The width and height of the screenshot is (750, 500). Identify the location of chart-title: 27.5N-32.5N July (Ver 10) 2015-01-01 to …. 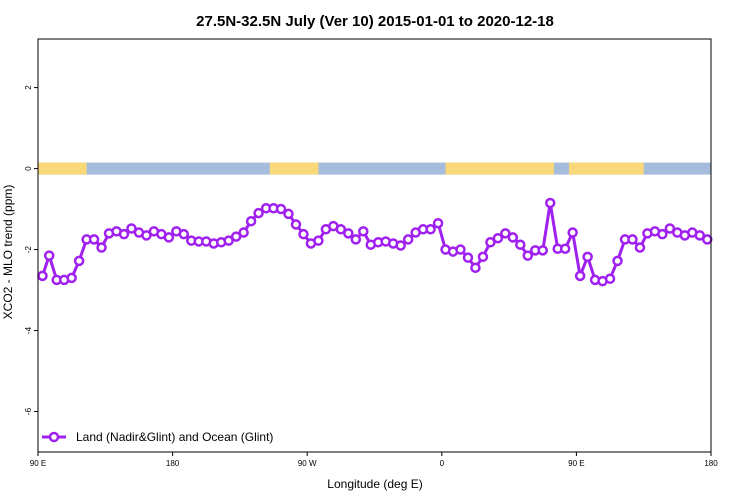
(375, 21).